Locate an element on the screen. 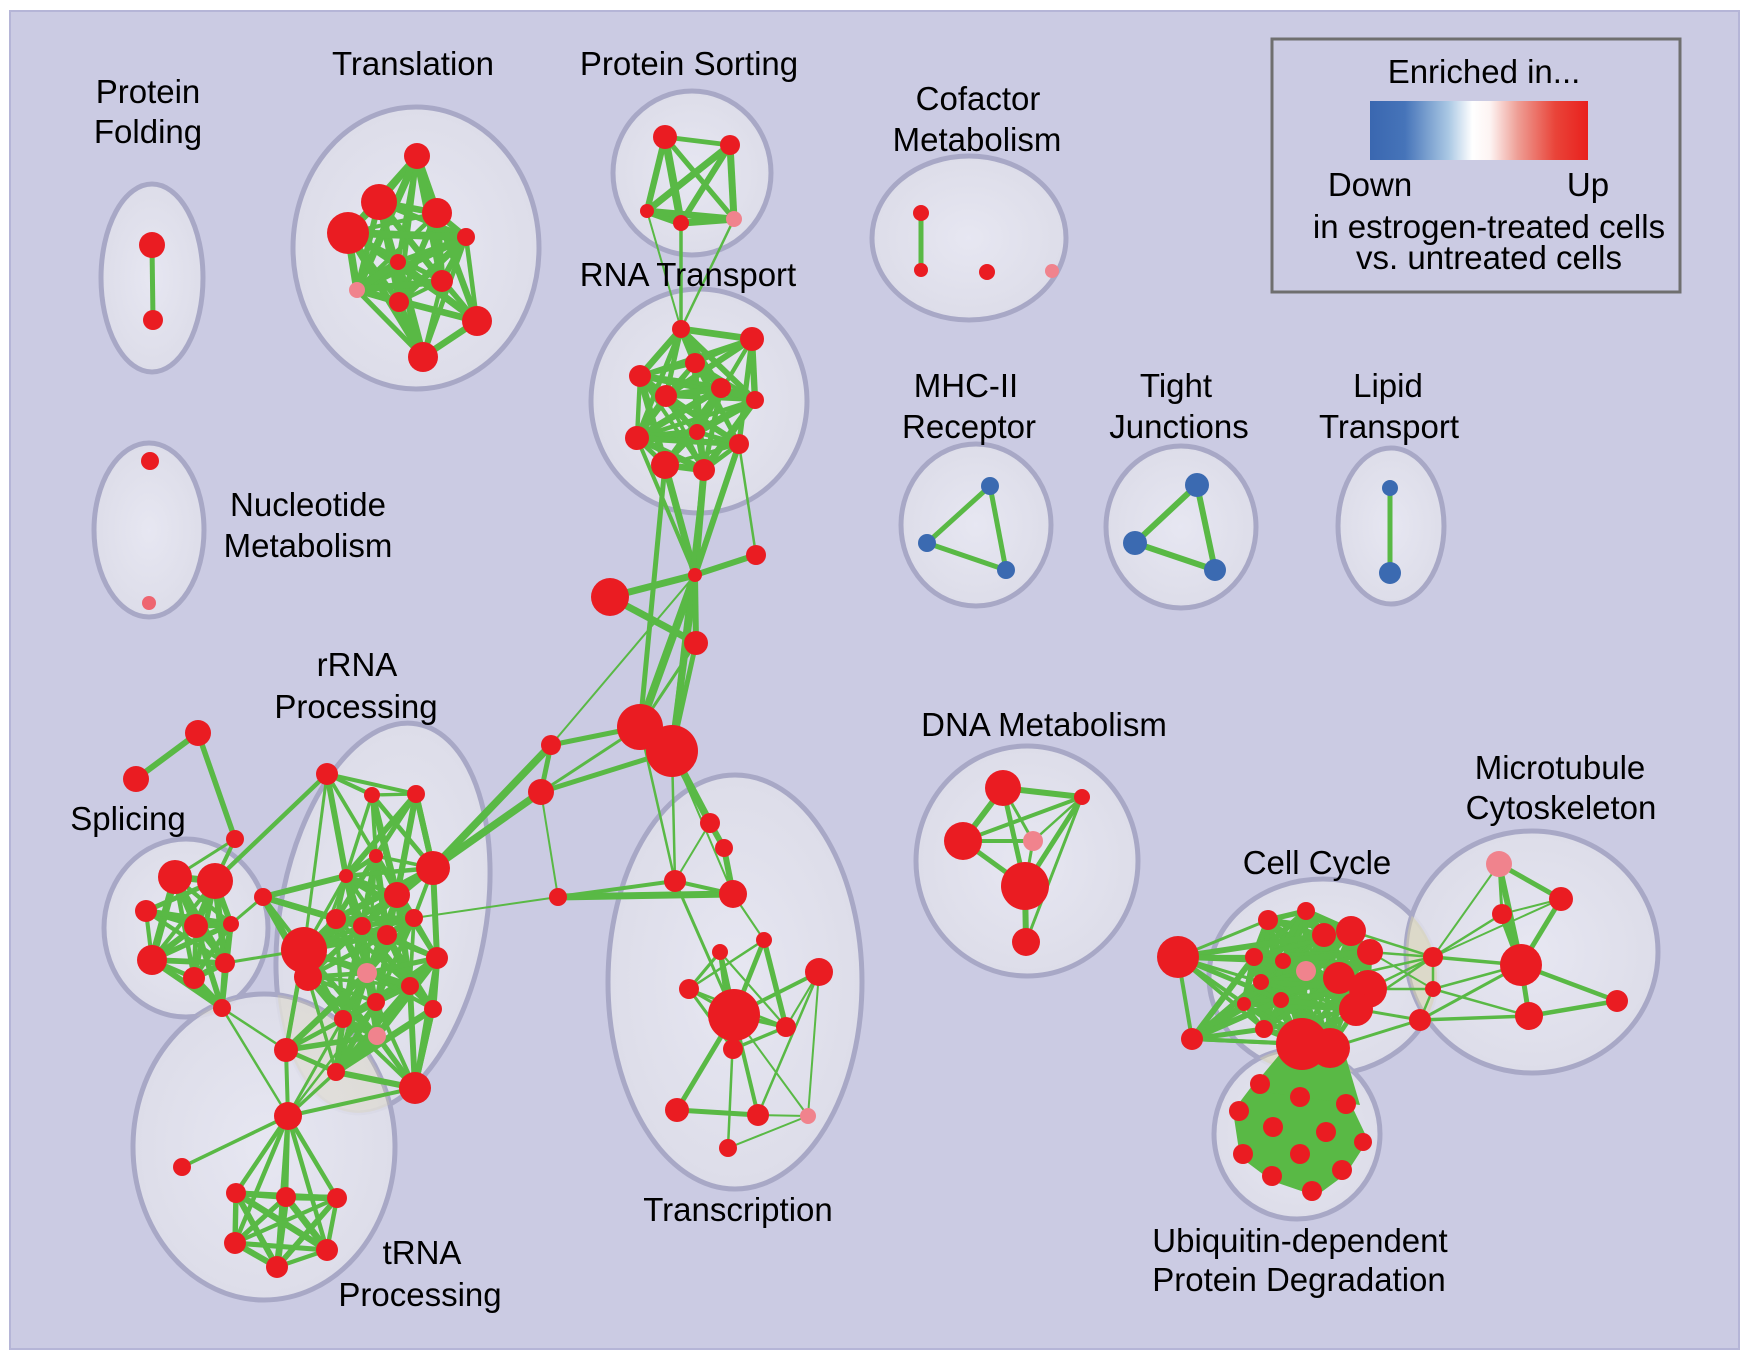 The width and height of the screenshot is (1750, 1365). svg-text: Up is located at coordinates (1588, 184).